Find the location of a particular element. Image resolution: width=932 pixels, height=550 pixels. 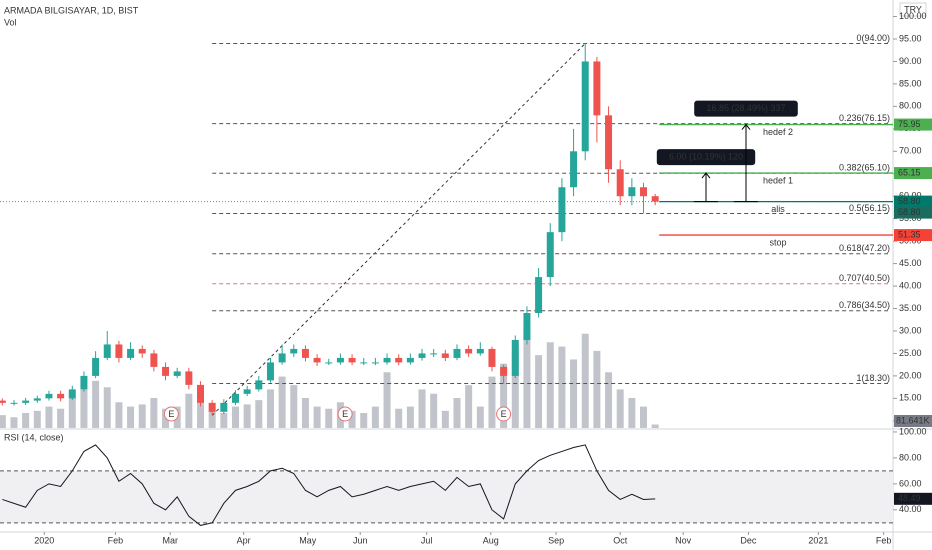

x-tick-label: 2020 is located at coordinates (44, 540).